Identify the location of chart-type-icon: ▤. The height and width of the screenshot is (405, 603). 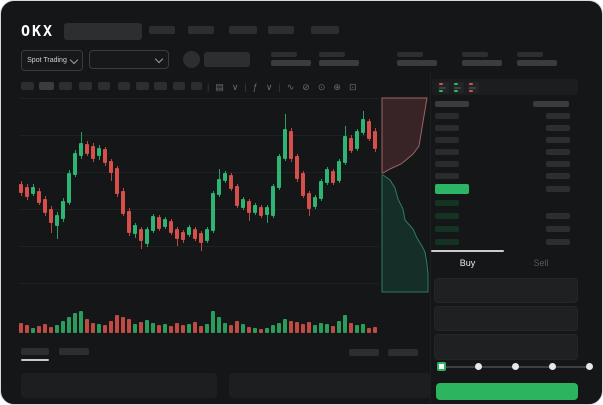
(219, 87).